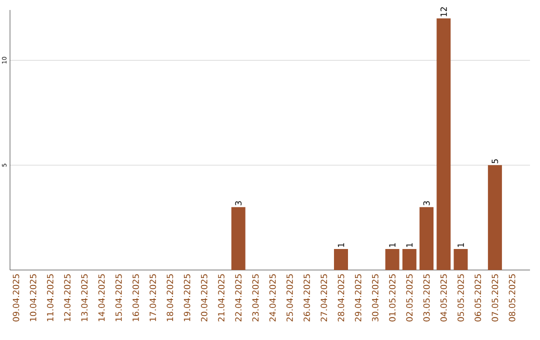 This screenshot has width=540, height=340. I want to click on x-tick-label: 02.05.2025, so click(409, 298).